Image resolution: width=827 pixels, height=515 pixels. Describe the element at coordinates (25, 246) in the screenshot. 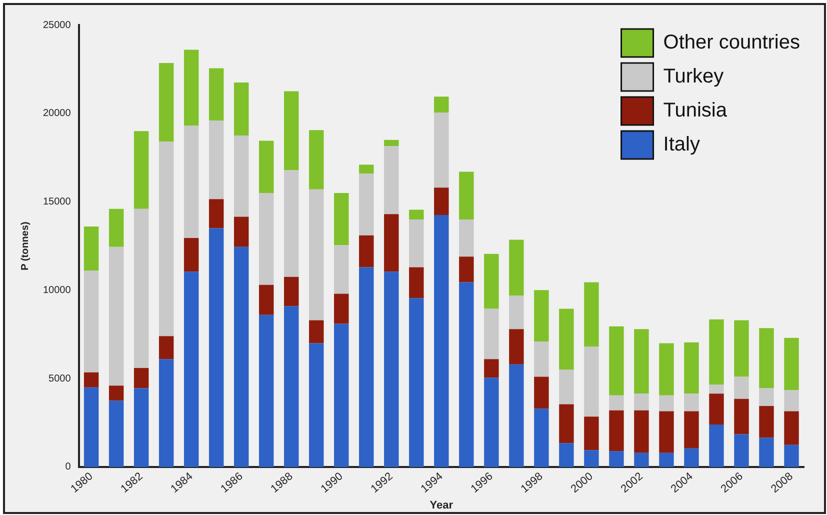

I see `y-axis-title: P (tonnes)` at that location.